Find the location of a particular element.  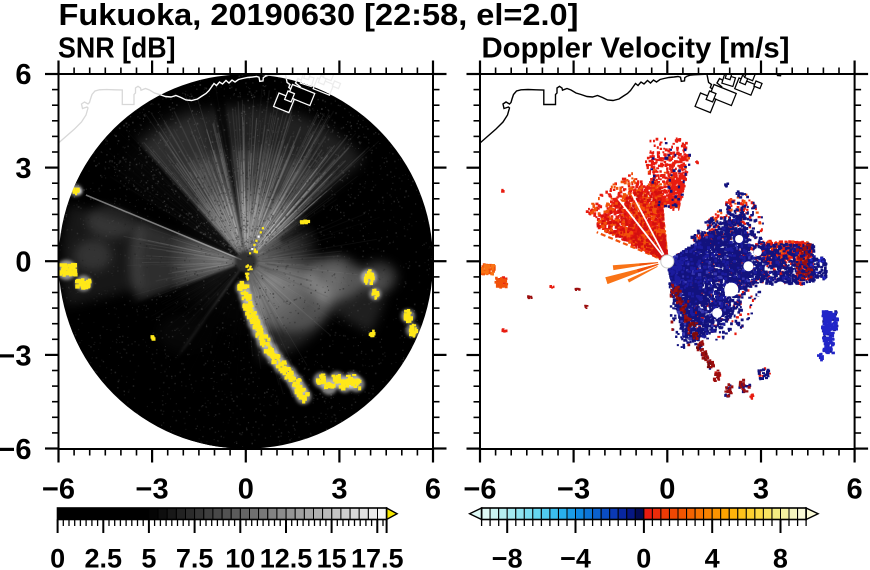

svg-text: 15 is located at coordinates (332, 557).